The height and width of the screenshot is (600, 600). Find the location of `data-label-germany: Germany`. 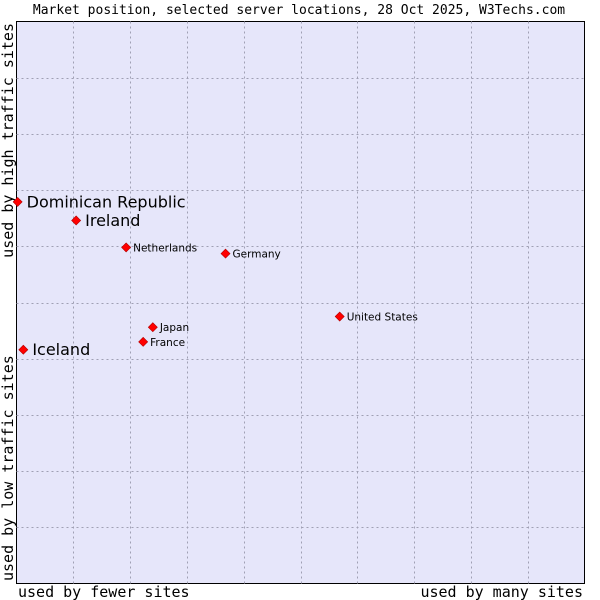

data-label-germany: Germany is located at coordinates (257, 255).